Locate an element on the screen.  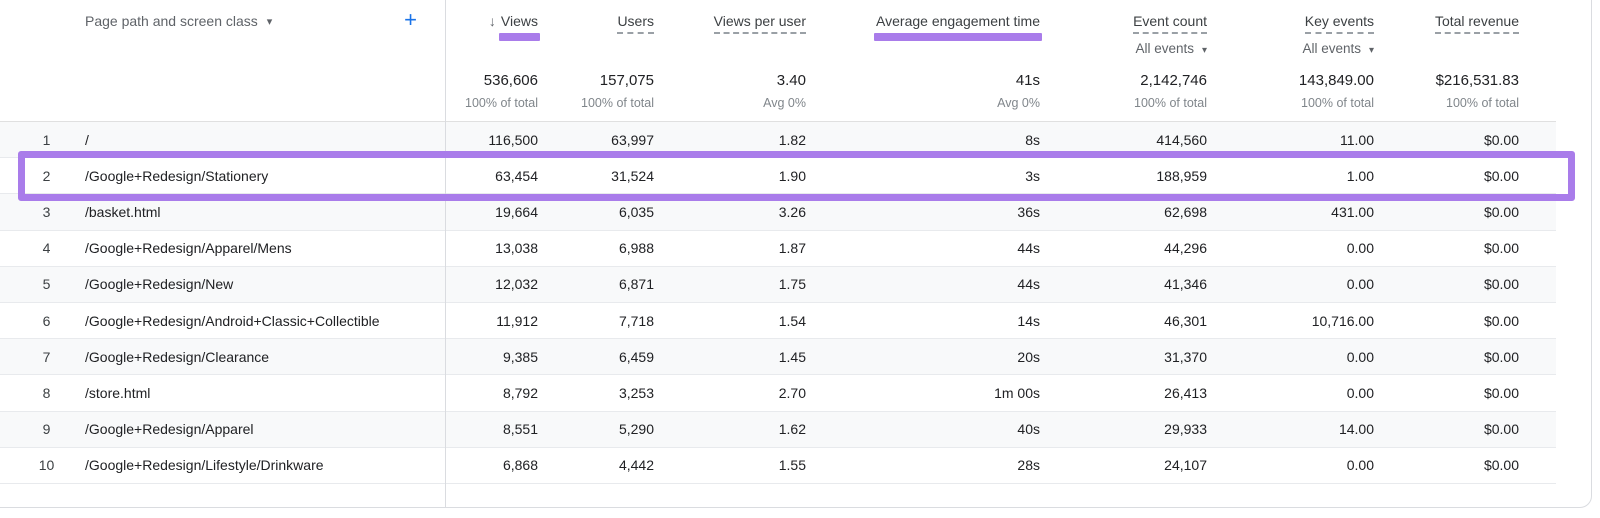
cell-key_events: 10,716.00 is located at coordinates (1342, 320).